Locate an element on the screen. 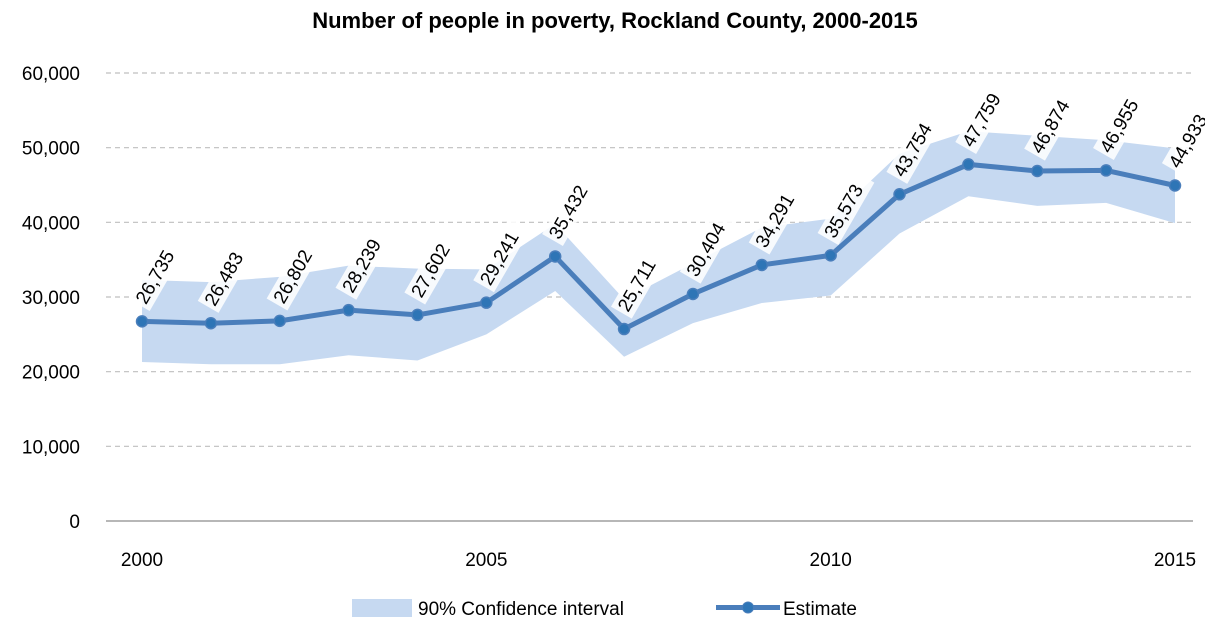 This screenshot has height=627, width=1205. x-tick-label: 2015 is located at coordinates (1175, 560).